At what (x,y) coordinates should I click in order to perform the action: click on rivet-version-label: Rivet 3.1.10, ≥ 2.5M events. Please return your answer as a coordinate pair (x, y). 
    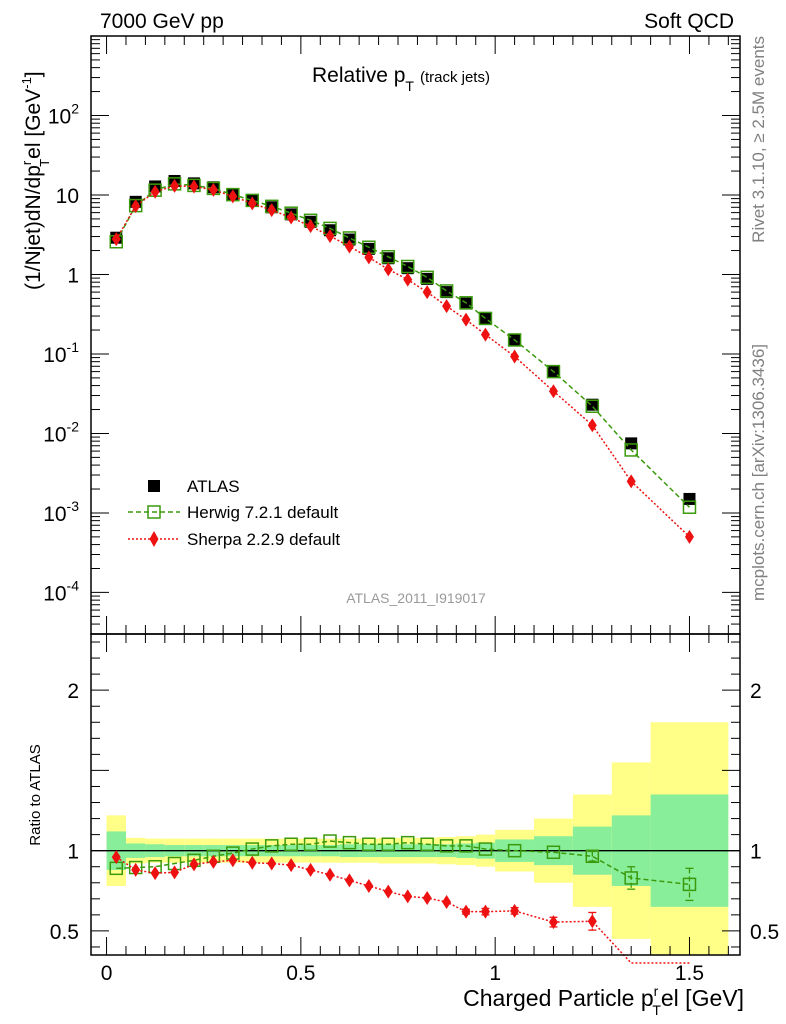
    Looking at the image, I should click on (758, 139).